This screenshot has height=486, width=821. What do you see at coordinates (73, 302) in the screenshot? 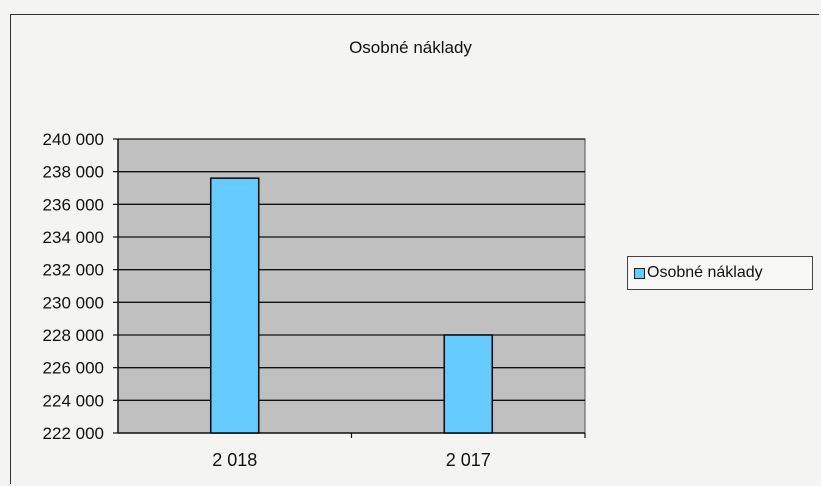
I see `y-tick-label: 230 000` at bounding box center [73, 302].